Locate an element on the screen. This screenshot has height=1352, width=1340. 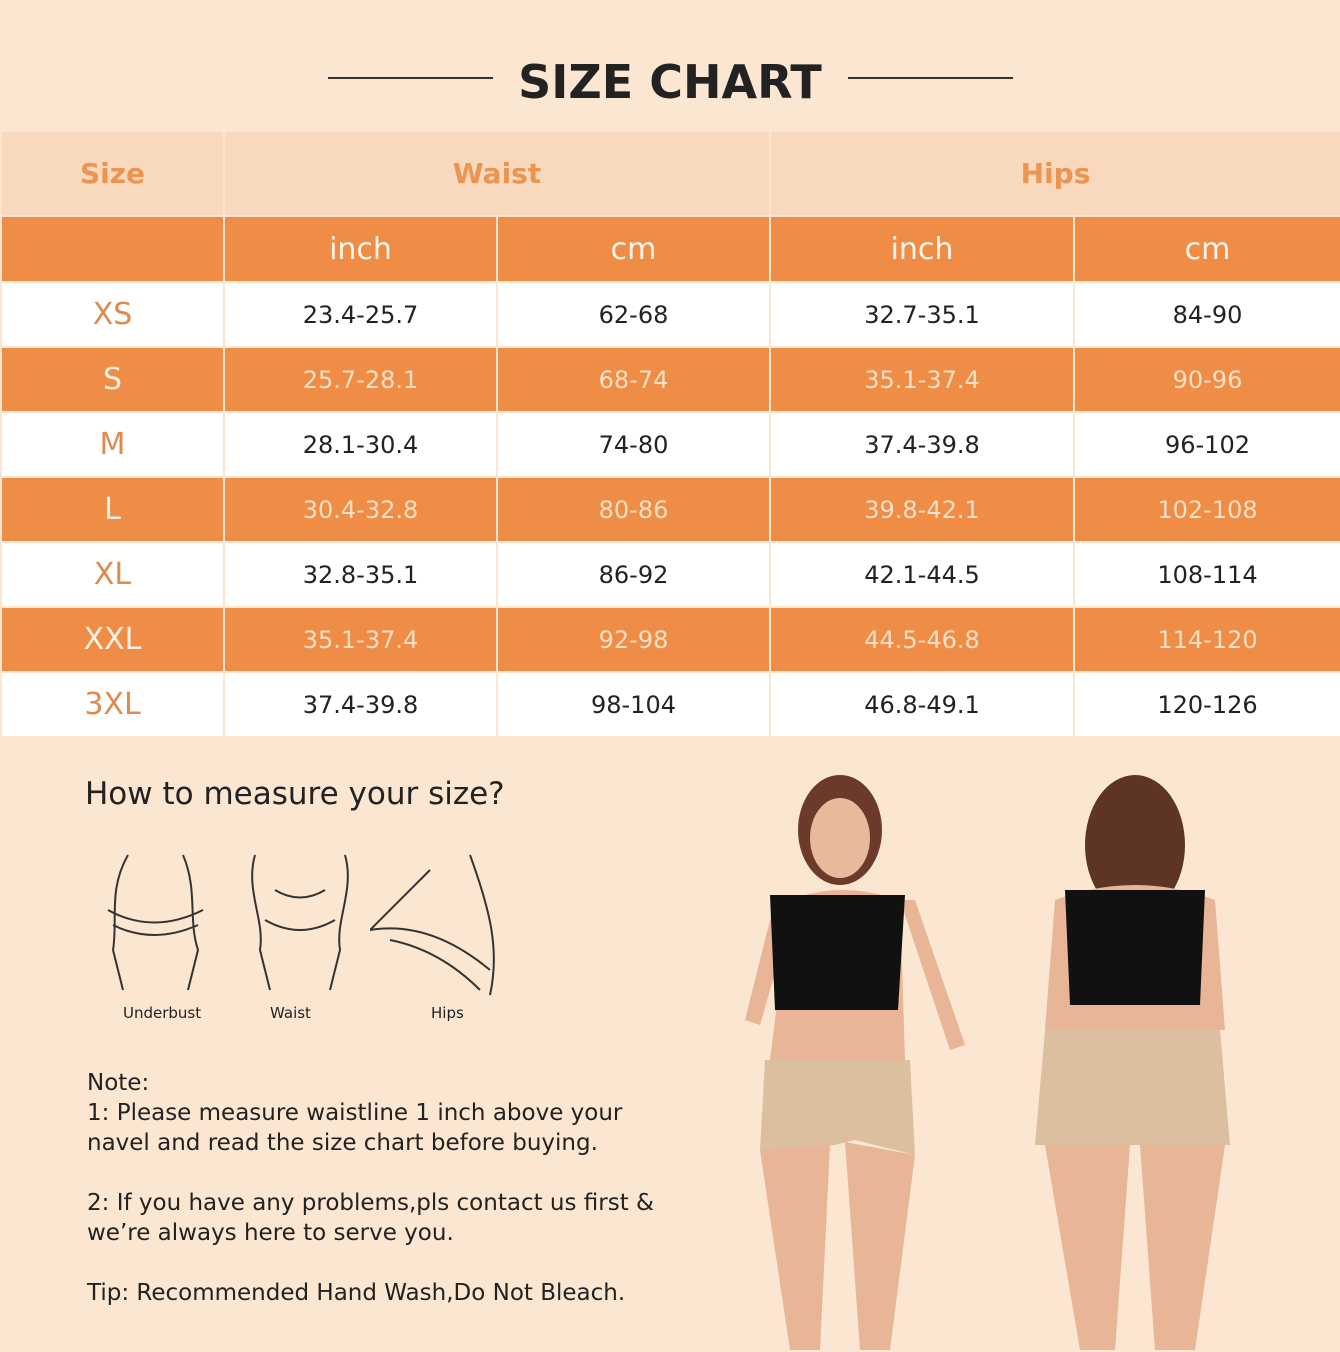
table-row: XS 23.4-25.7 62-68 32.7-35.1 84-90 is located at coordinates (670, 314).